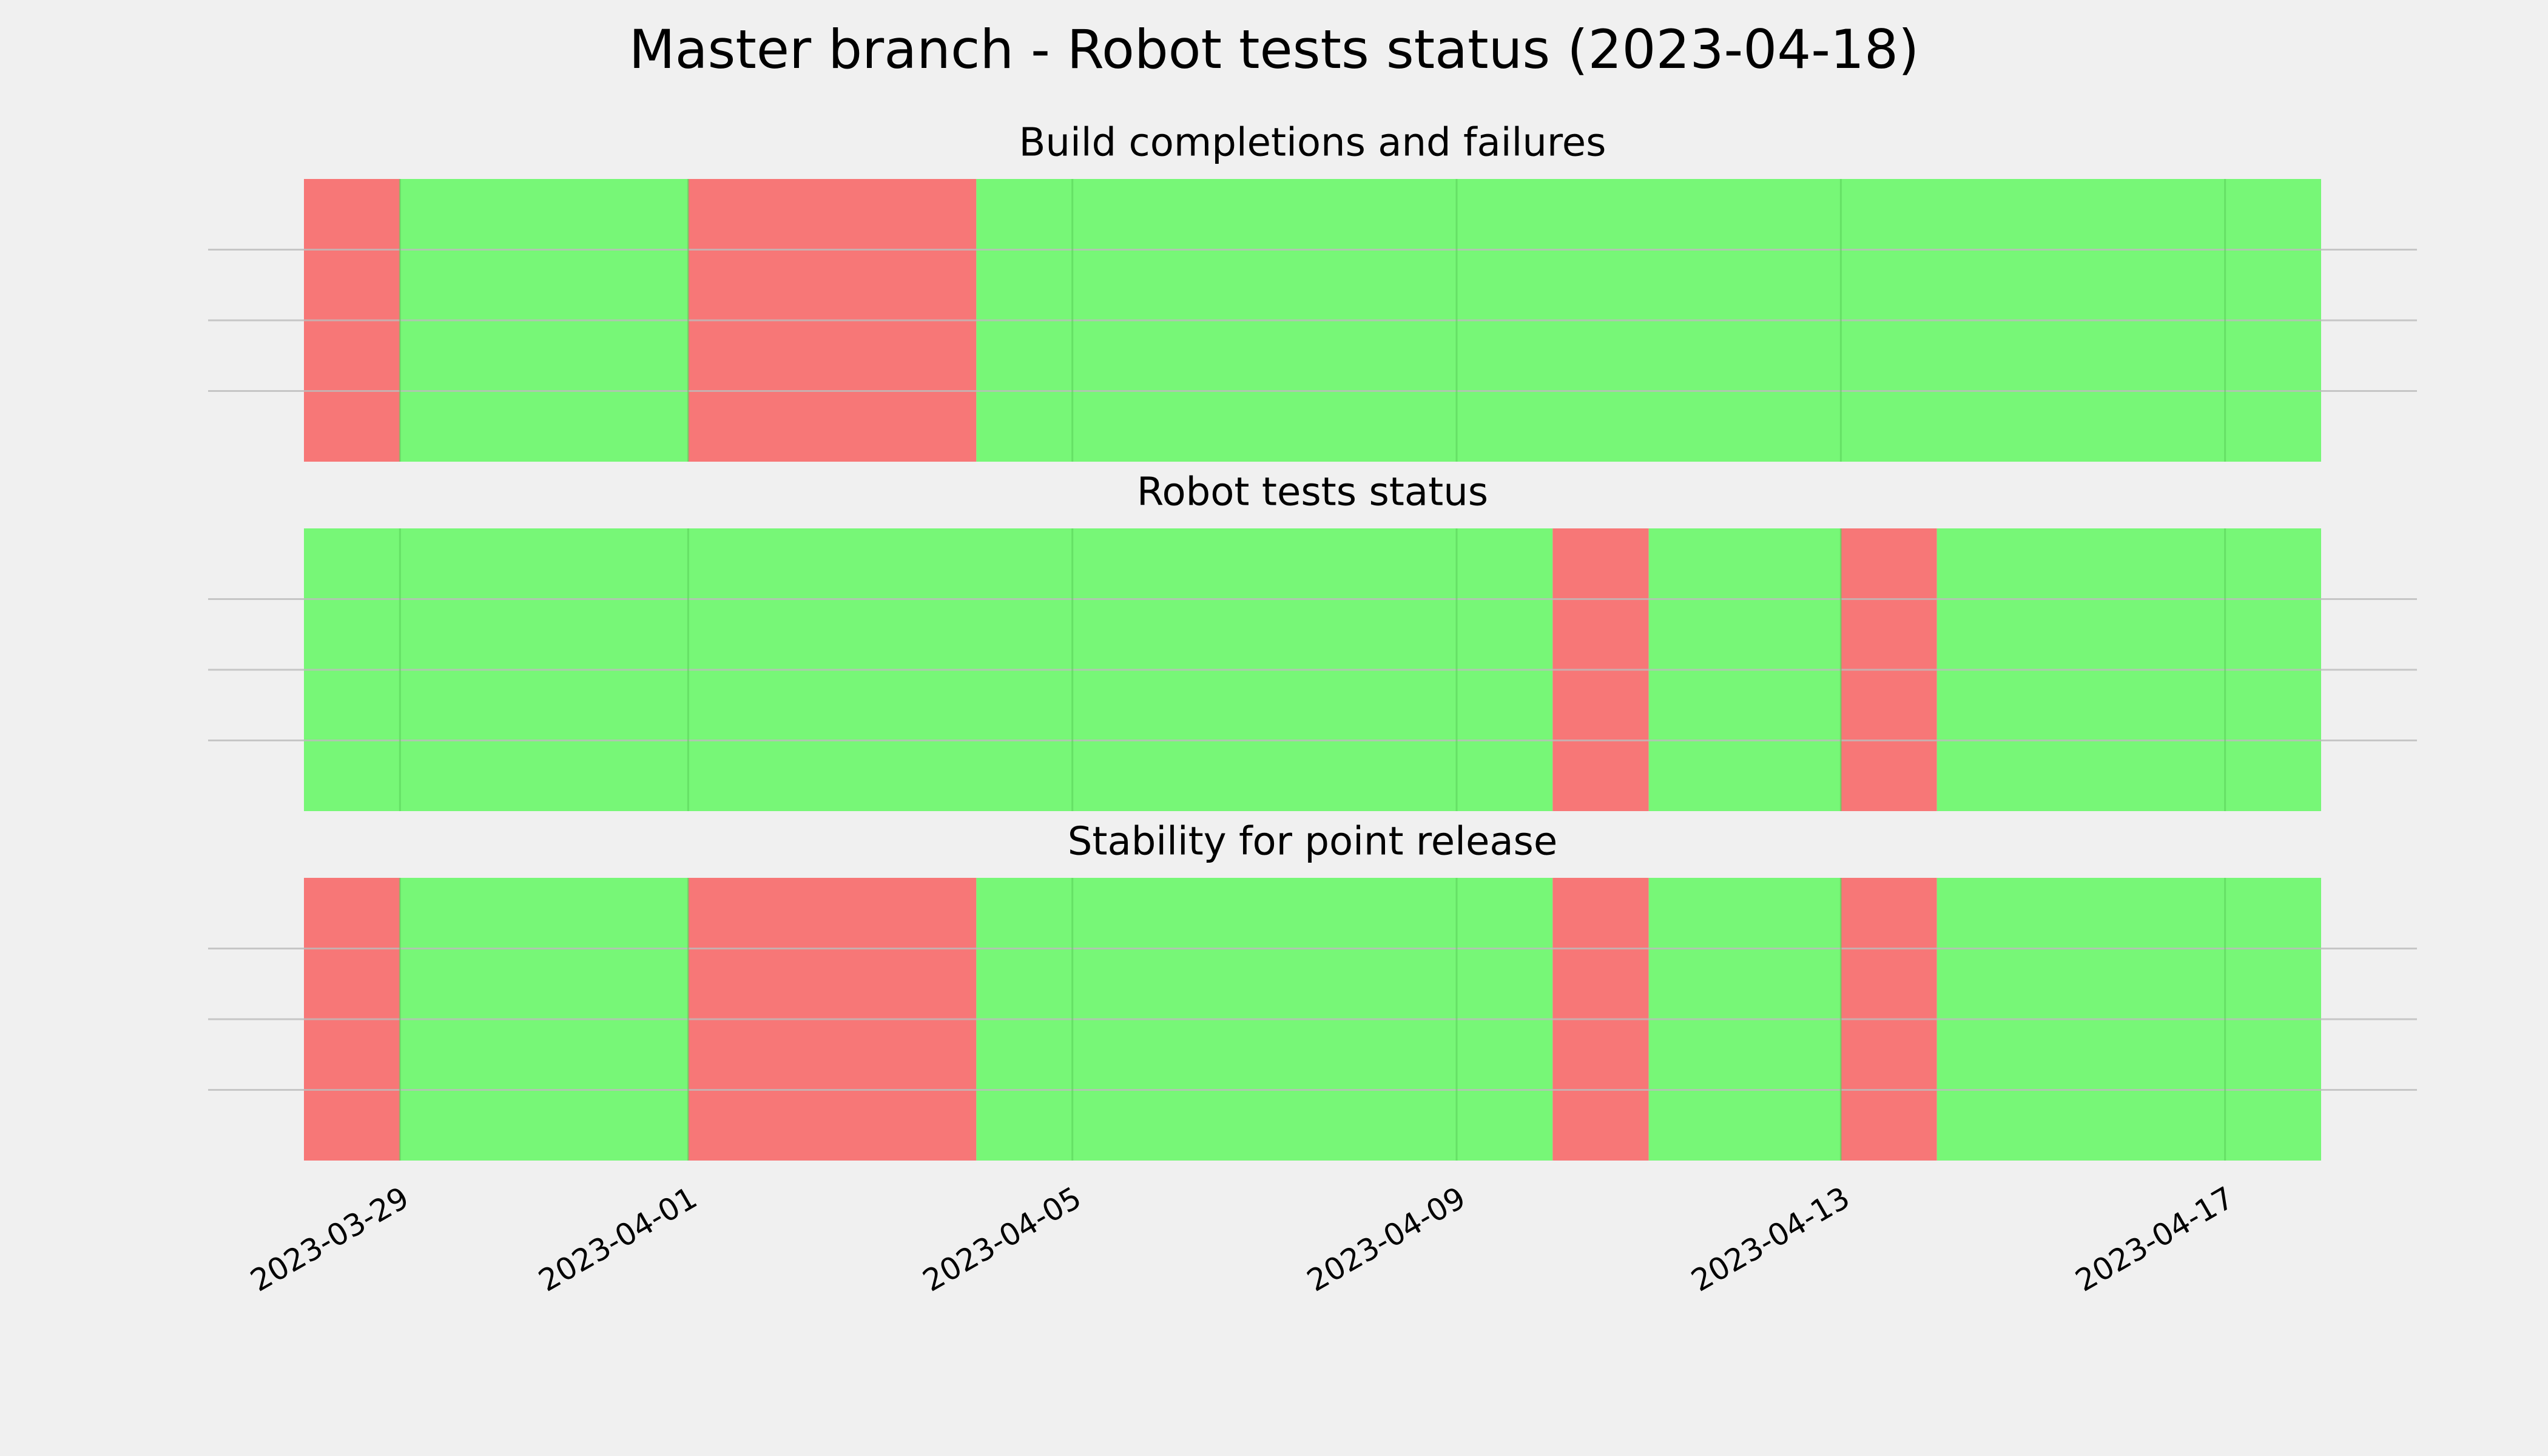 The height and width of the screenshot is (1456, 2548). Describe the element at coordinates (1312, 143) in the screenshot. I see `panel-title: Build completions and failures` at that location.